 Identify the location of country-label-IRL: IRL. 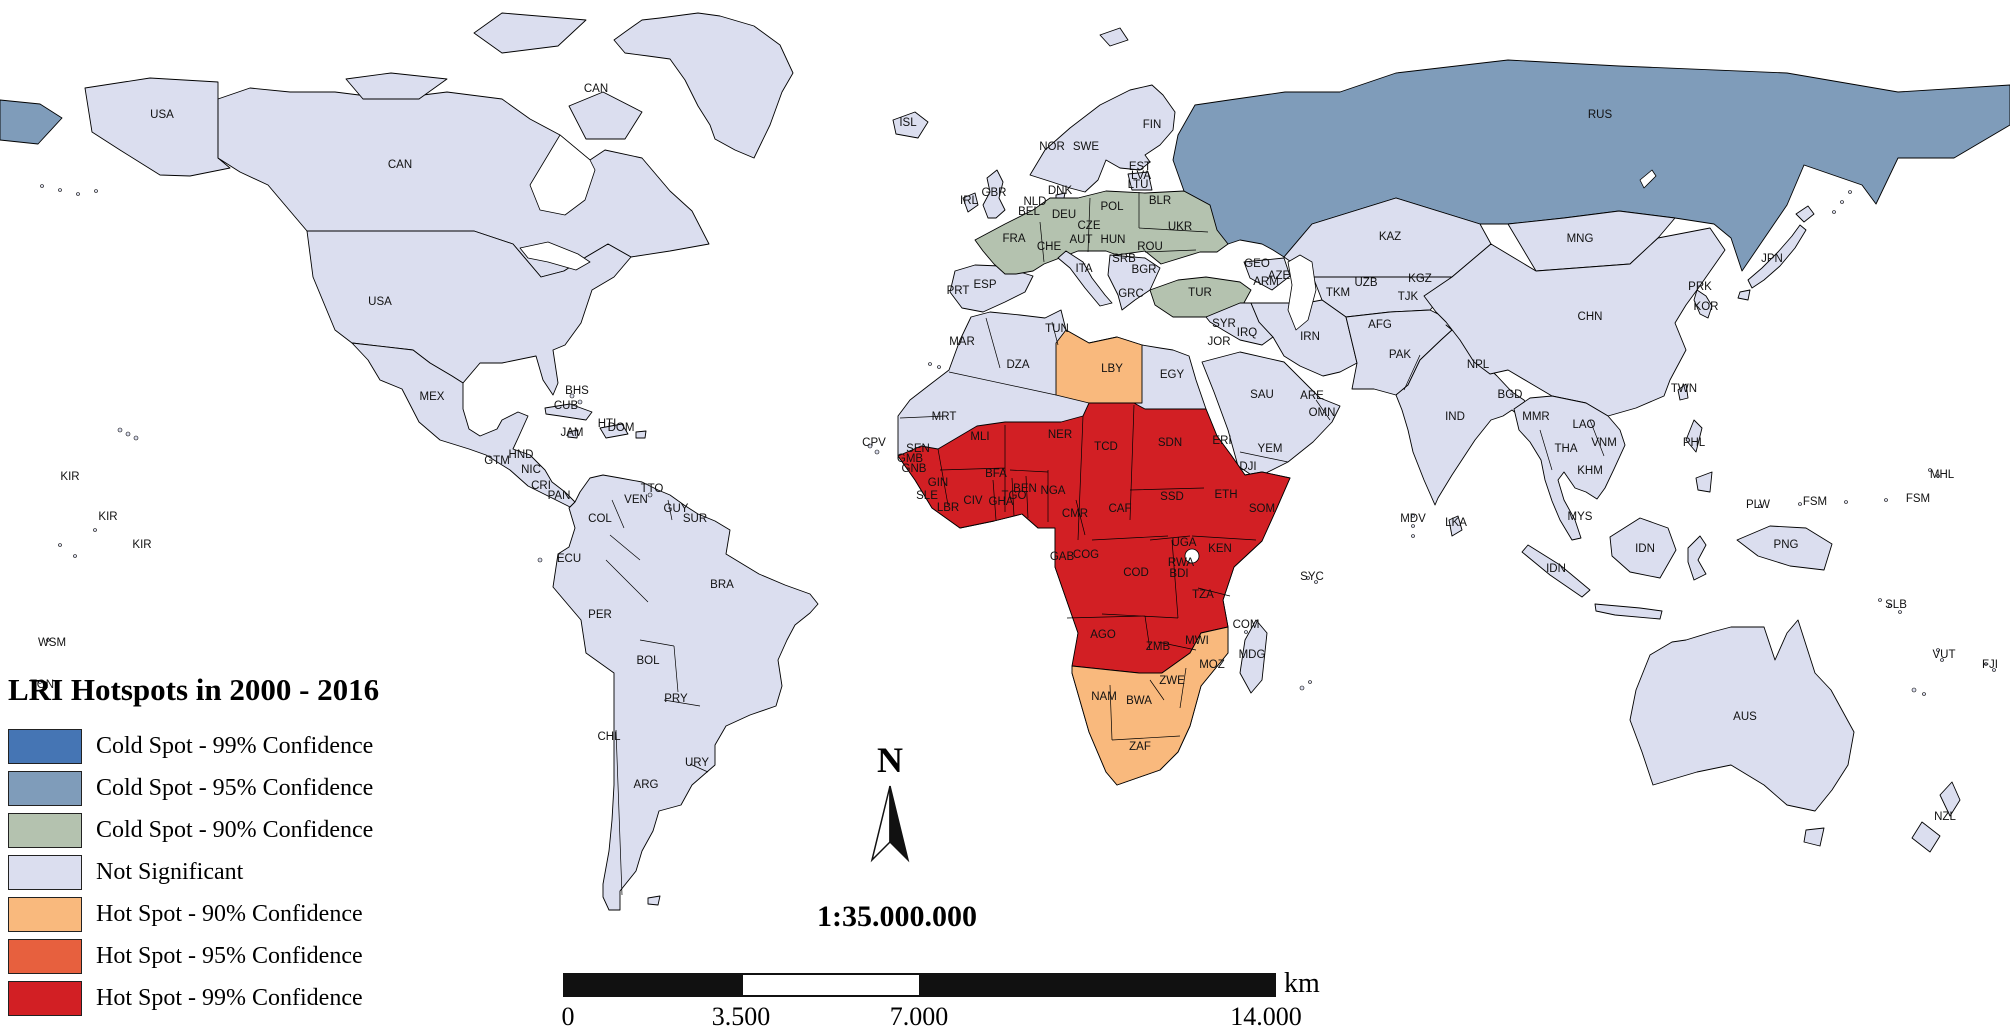
(969, 201).